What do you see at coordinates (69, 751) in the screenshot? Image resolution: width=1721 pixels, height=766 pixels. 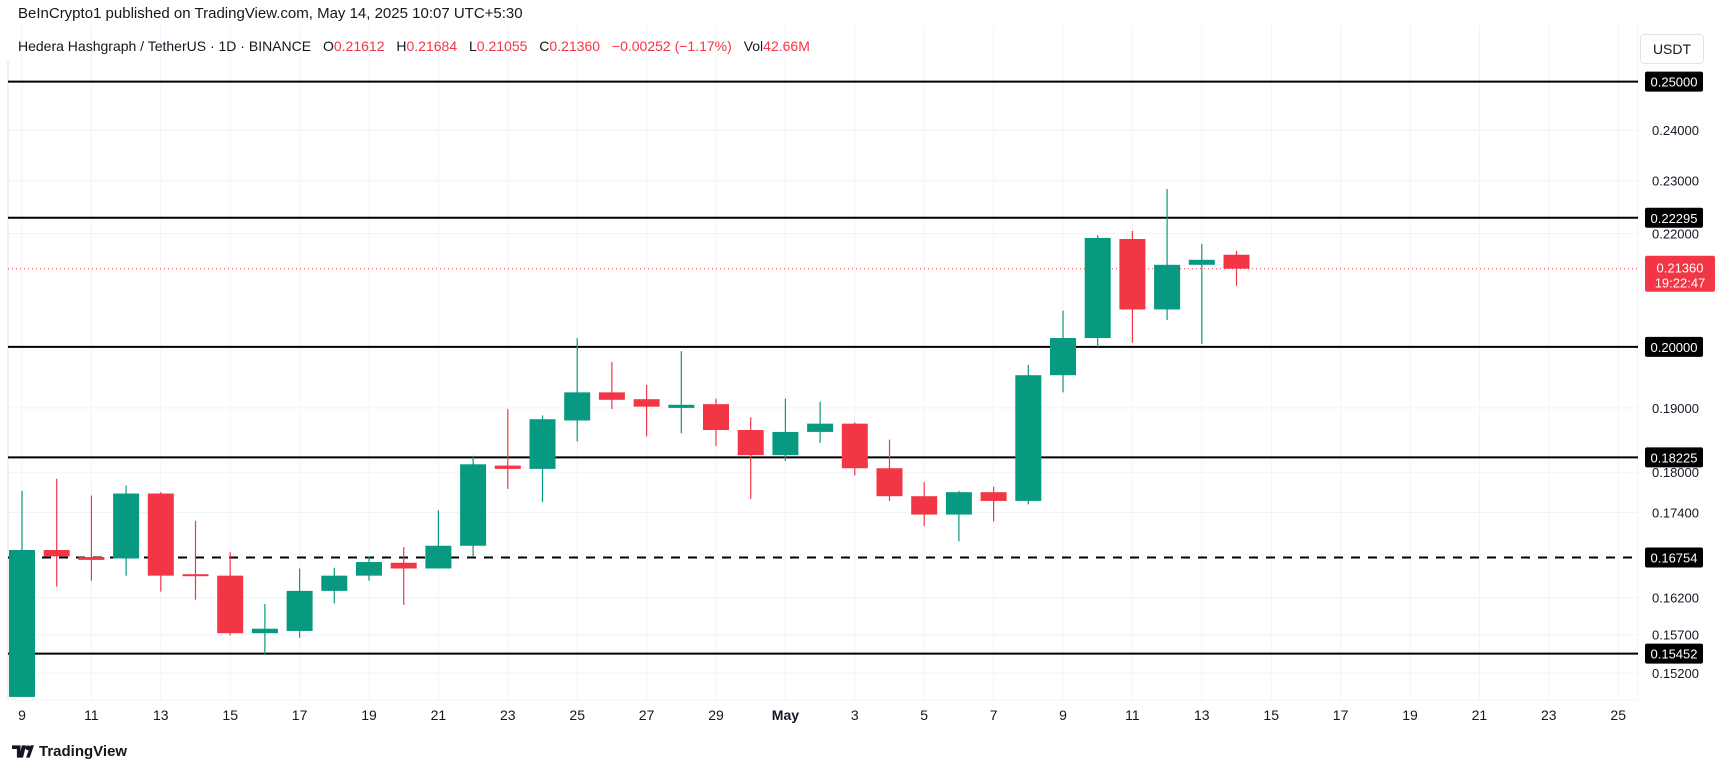 I see `tradingview-logo: TradingView` at bounding box center [69, 751].